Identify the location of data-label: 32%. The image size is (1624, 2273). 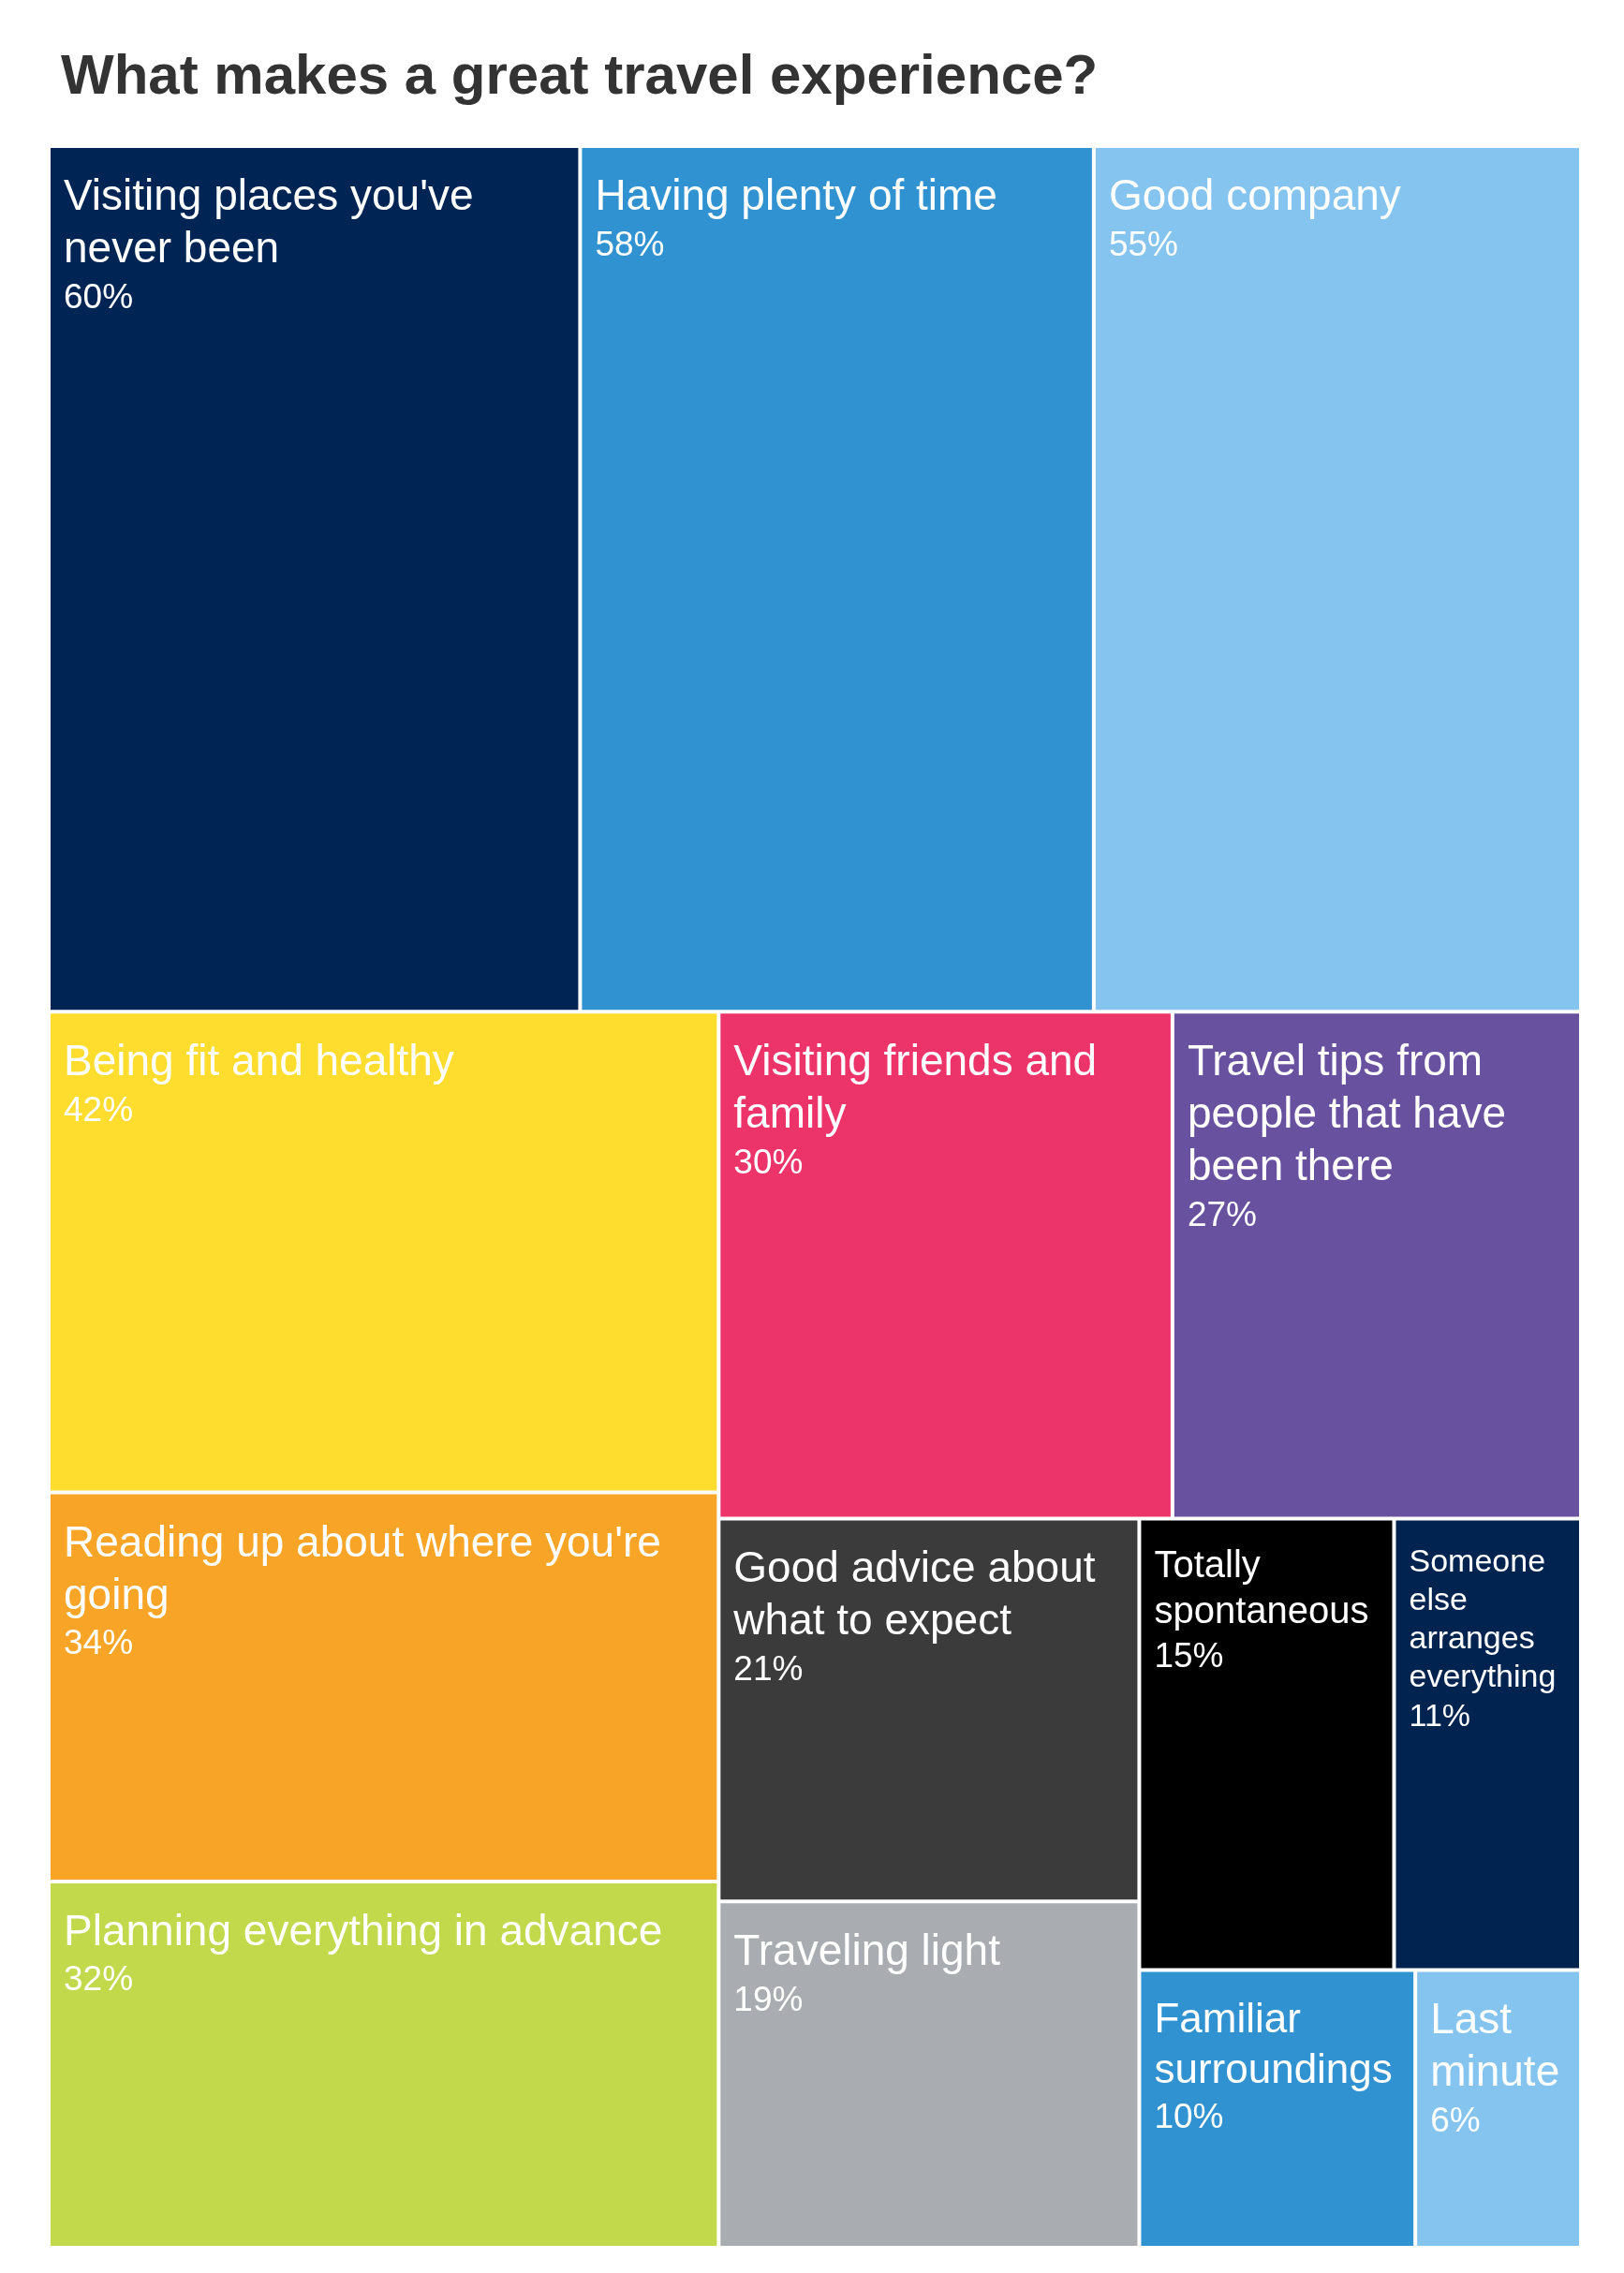
(99, 1979).